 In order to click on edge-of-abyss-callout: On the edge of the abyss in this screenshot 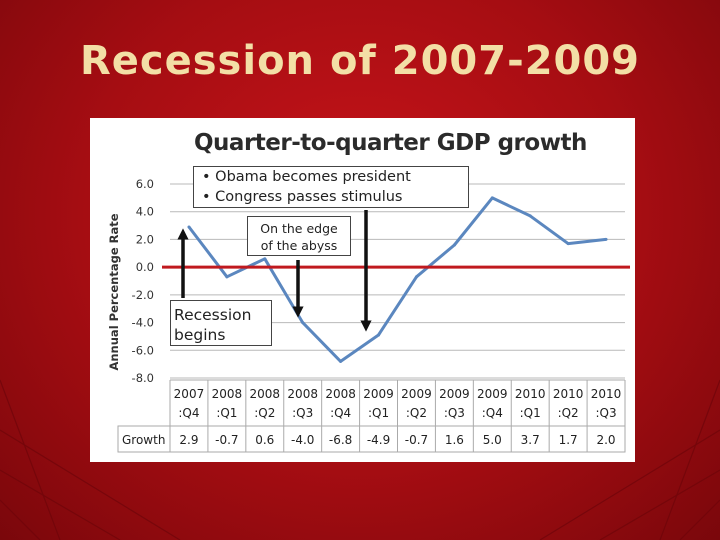, I will do `click(299, 236)`.